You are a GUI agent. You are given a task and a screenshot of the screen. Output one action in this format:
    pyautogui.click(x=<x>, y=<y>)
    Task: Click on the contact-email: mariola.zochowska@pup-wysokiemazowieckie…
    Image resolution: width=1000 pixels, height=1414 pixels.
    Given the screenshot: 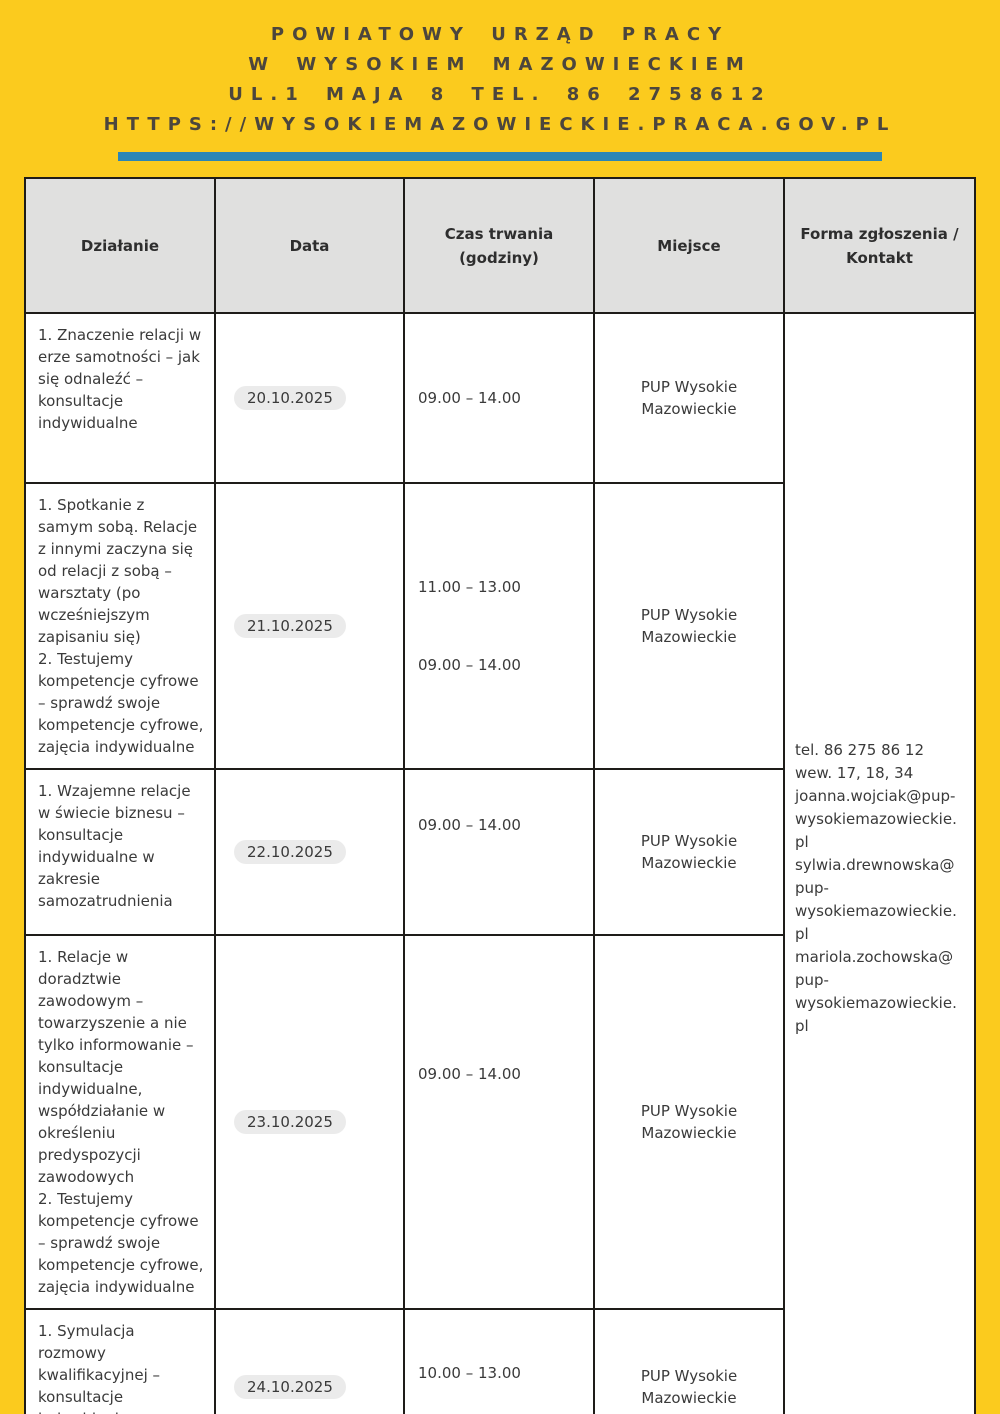 What is the action you would take?
    pyautogui.click(x=876, y=991)
    